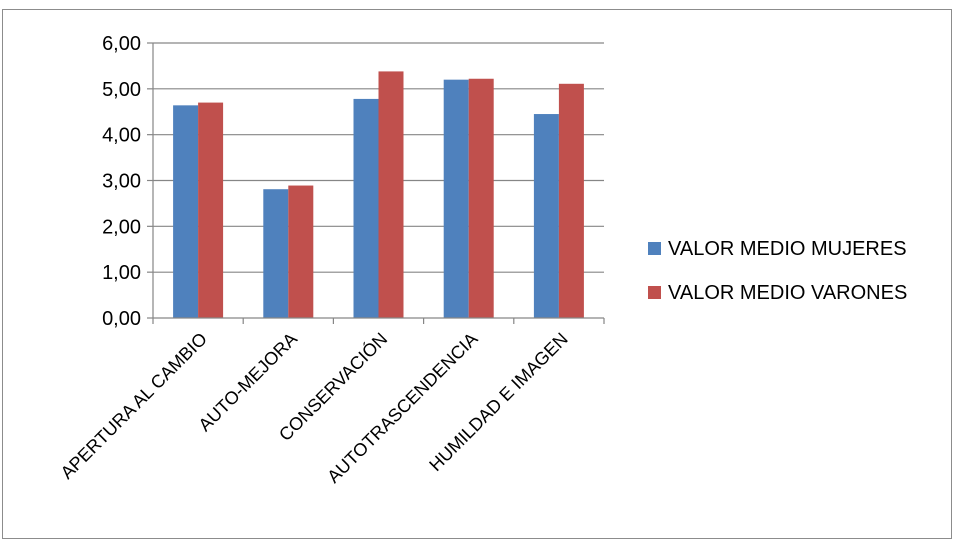 This screenshot has height=541, width=956. What do you see at coordinates (777, 271) in the screenshot?
I see `legend: VALOR MEDIO MUJERES VALOR MEDIO VARONES` at bounding box center [777, 271].